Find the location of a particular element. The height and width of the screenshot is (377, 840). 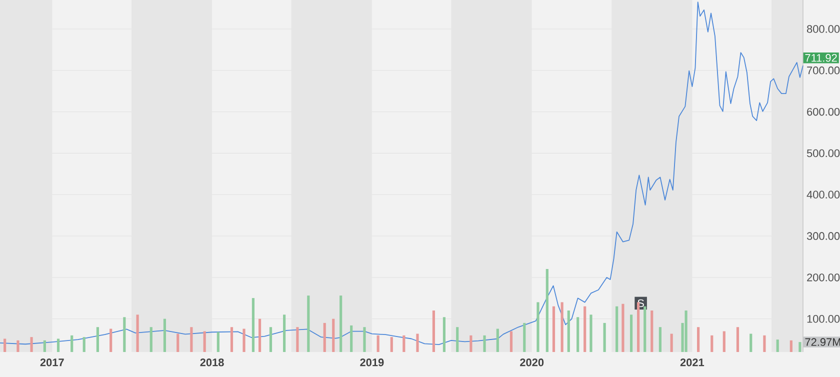

y-tick-label: 700.00 is located at coordinates (823, 70).